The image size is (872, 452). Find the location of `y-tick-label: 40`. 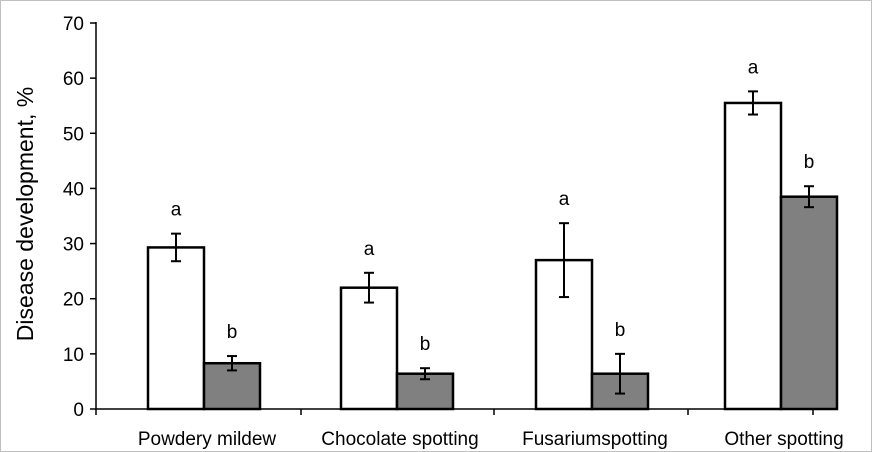

y-tick-label: 40 is located at coordinates (73, 189).